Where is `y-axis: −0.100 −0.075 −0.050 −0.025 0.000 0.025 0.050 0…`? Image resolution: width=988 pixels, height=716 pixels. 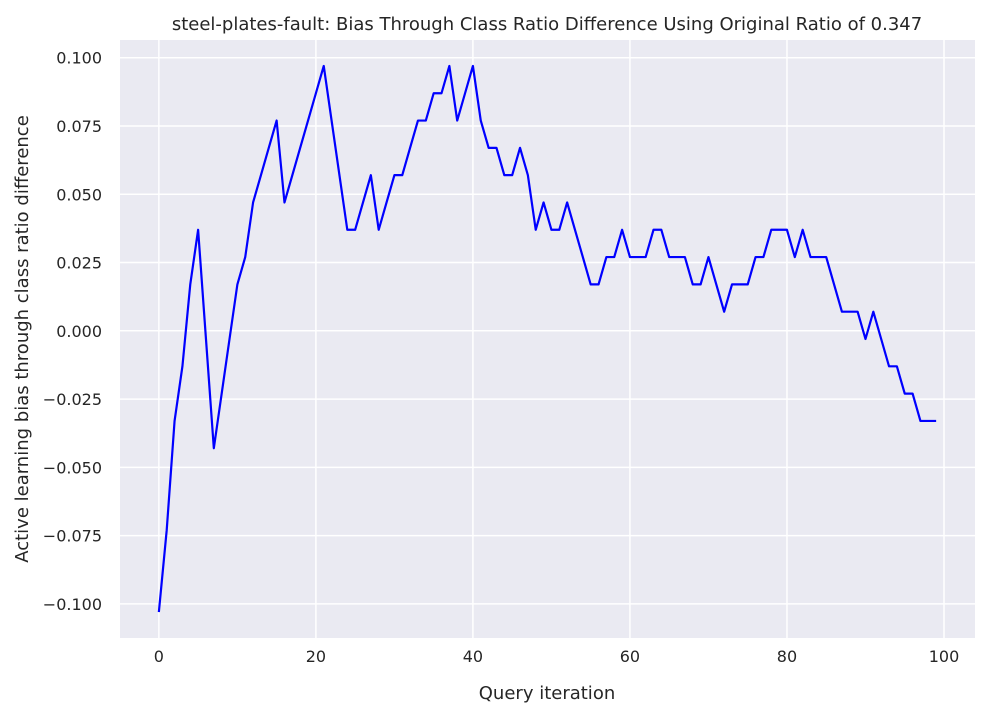 y-axis: −0.100 −0.075 −0.050 −0.025 0.000 0.025 0.050 0… is located at coordinates (72, 331).